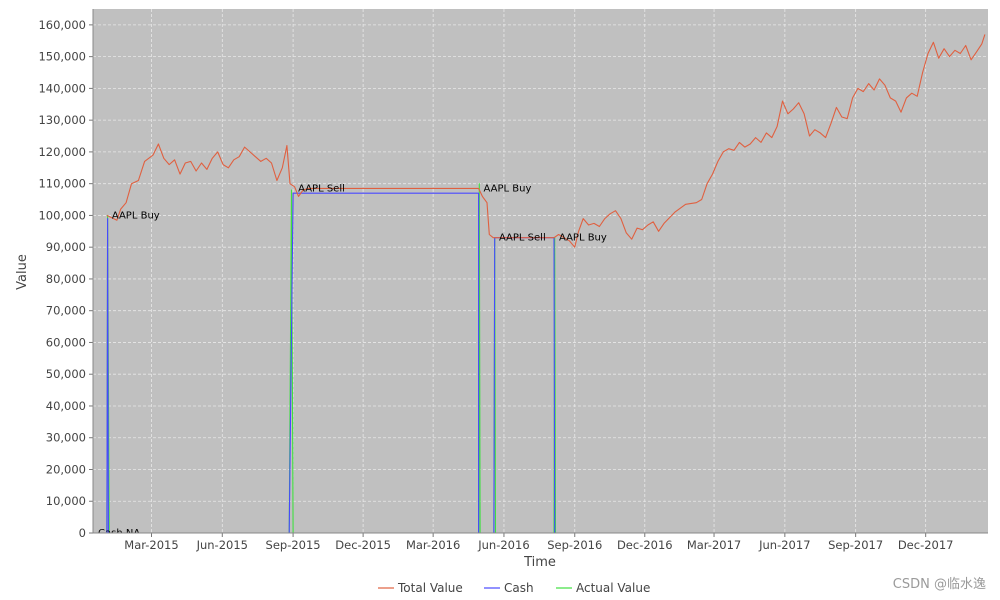  I want to click on x-tick-label: Mar-2017, so click(714, 545).